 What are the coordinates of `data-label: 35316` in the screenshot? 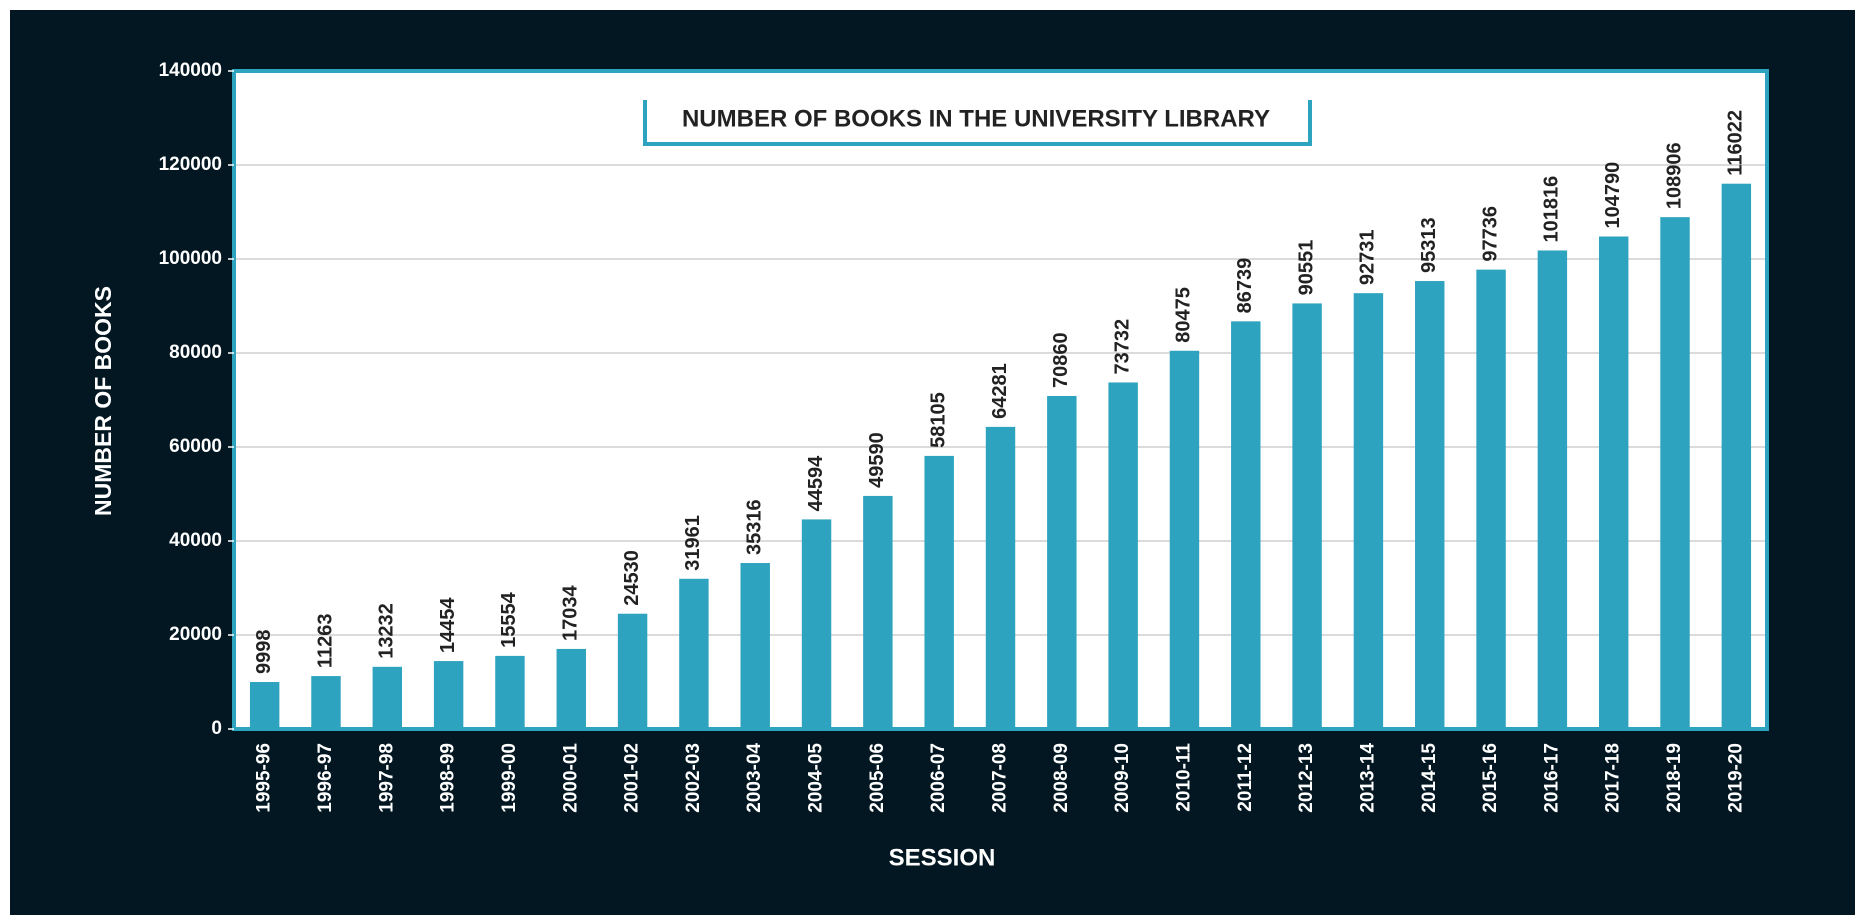 It's located at (755, 527).